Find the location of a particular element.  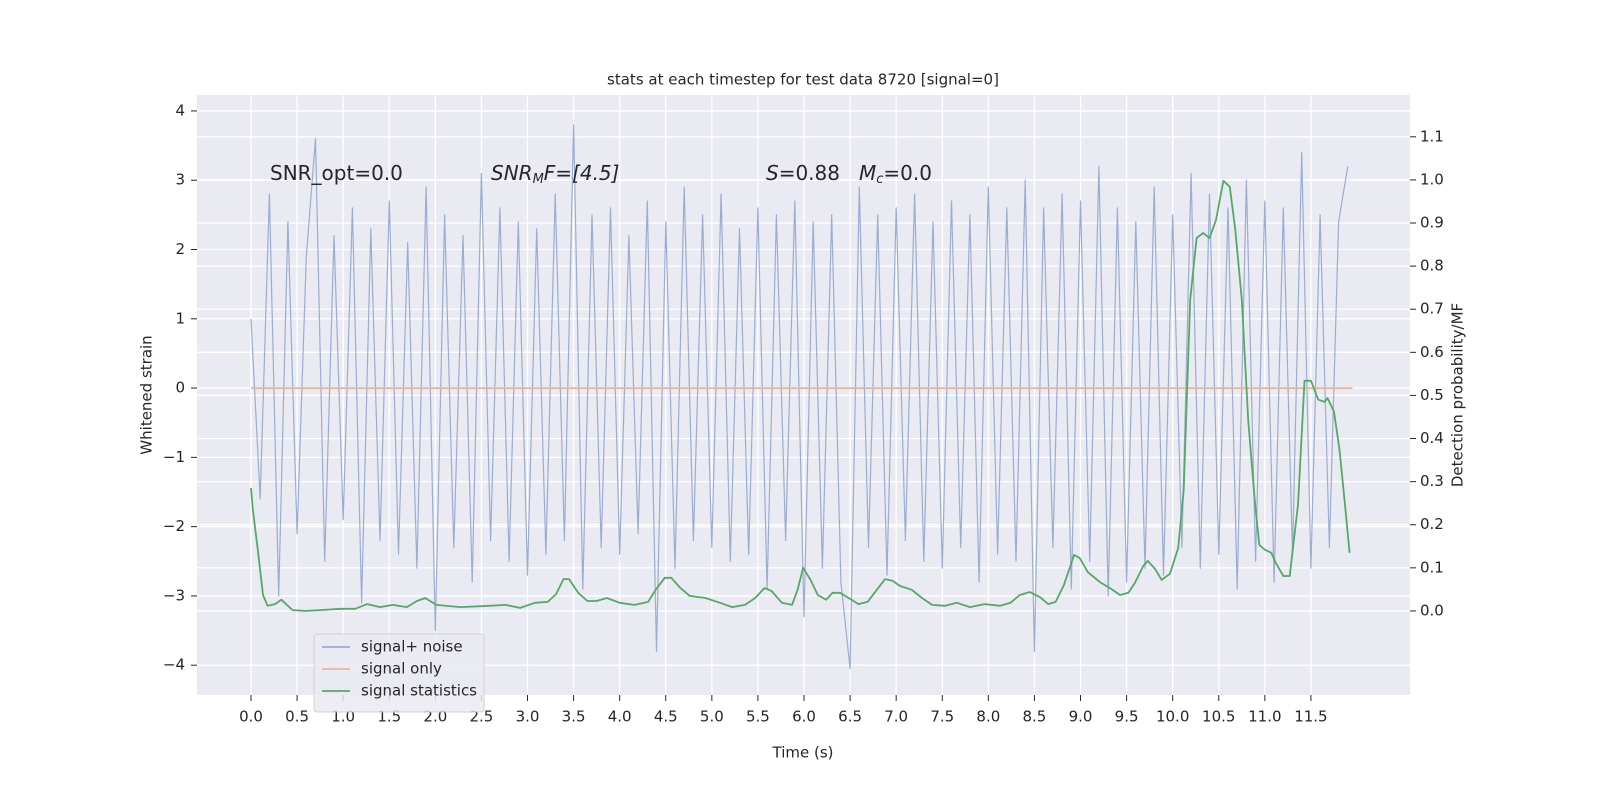

y-tick-label: −3 is located at coordinates (174, 595).